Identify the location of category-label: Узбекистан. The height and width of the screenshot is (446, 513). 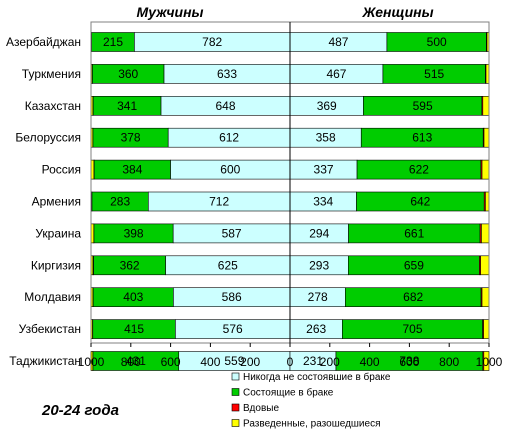
(50, 329).